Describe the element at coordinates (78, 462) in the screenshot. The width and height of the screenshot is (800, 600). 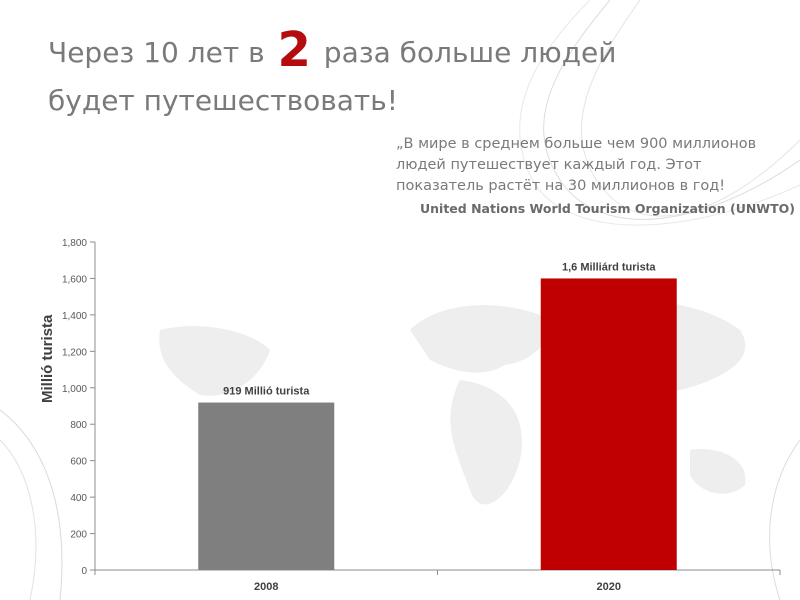
I see `y-tick-label: 600` at that location.